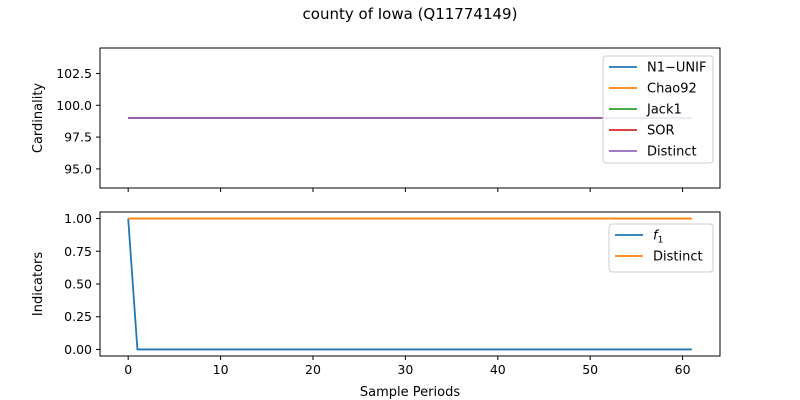 The image size is (800, 400). What do you see at coordinates (658, 237) in the screenshot?
I see `legend-label: f1` at bounding box center [658, 237].